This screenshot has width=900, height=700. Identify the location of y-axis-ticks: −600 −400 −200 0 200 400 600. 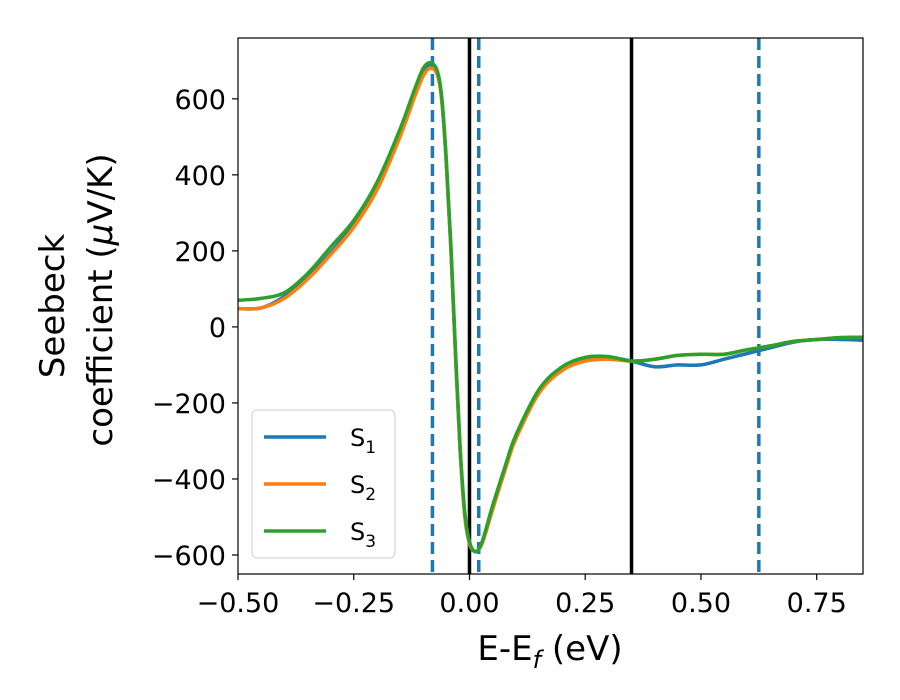
(195, 328).